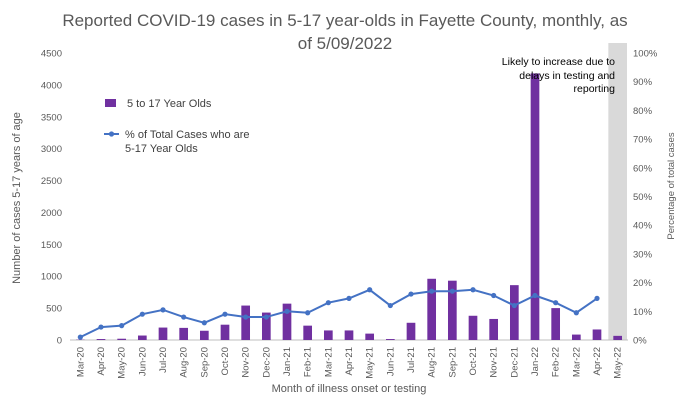  What do you see at coordinates (643, 197) in the screenshot?
I see `y2-tick-label: 50%` at bounding box center [643, 197].